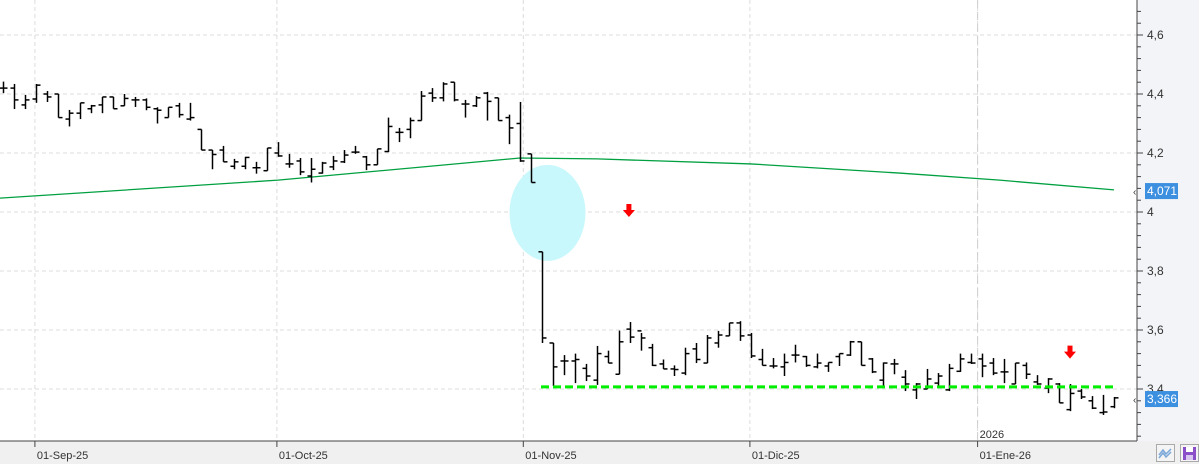 This screenshot has width=1199, height=466. Describe the element at coordinates (776, 456) in the screenshot. I see `x-tick-label: 01-Dic-25` at that location.